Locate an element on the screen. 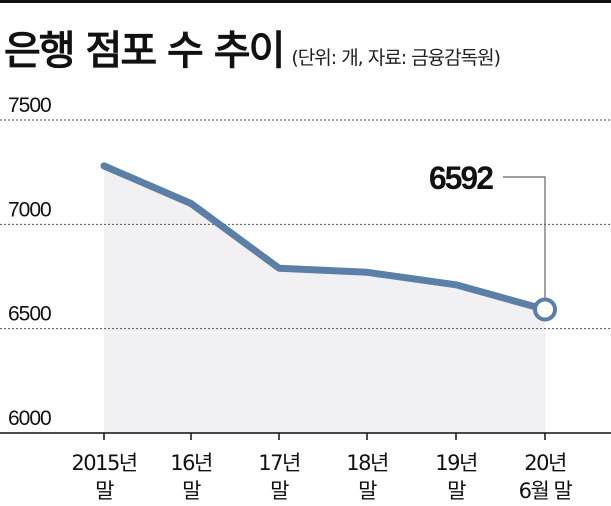 The width and height of the screenshot is (611, 506). y-tick-label: 7500 is located at coordinates (29, 105).